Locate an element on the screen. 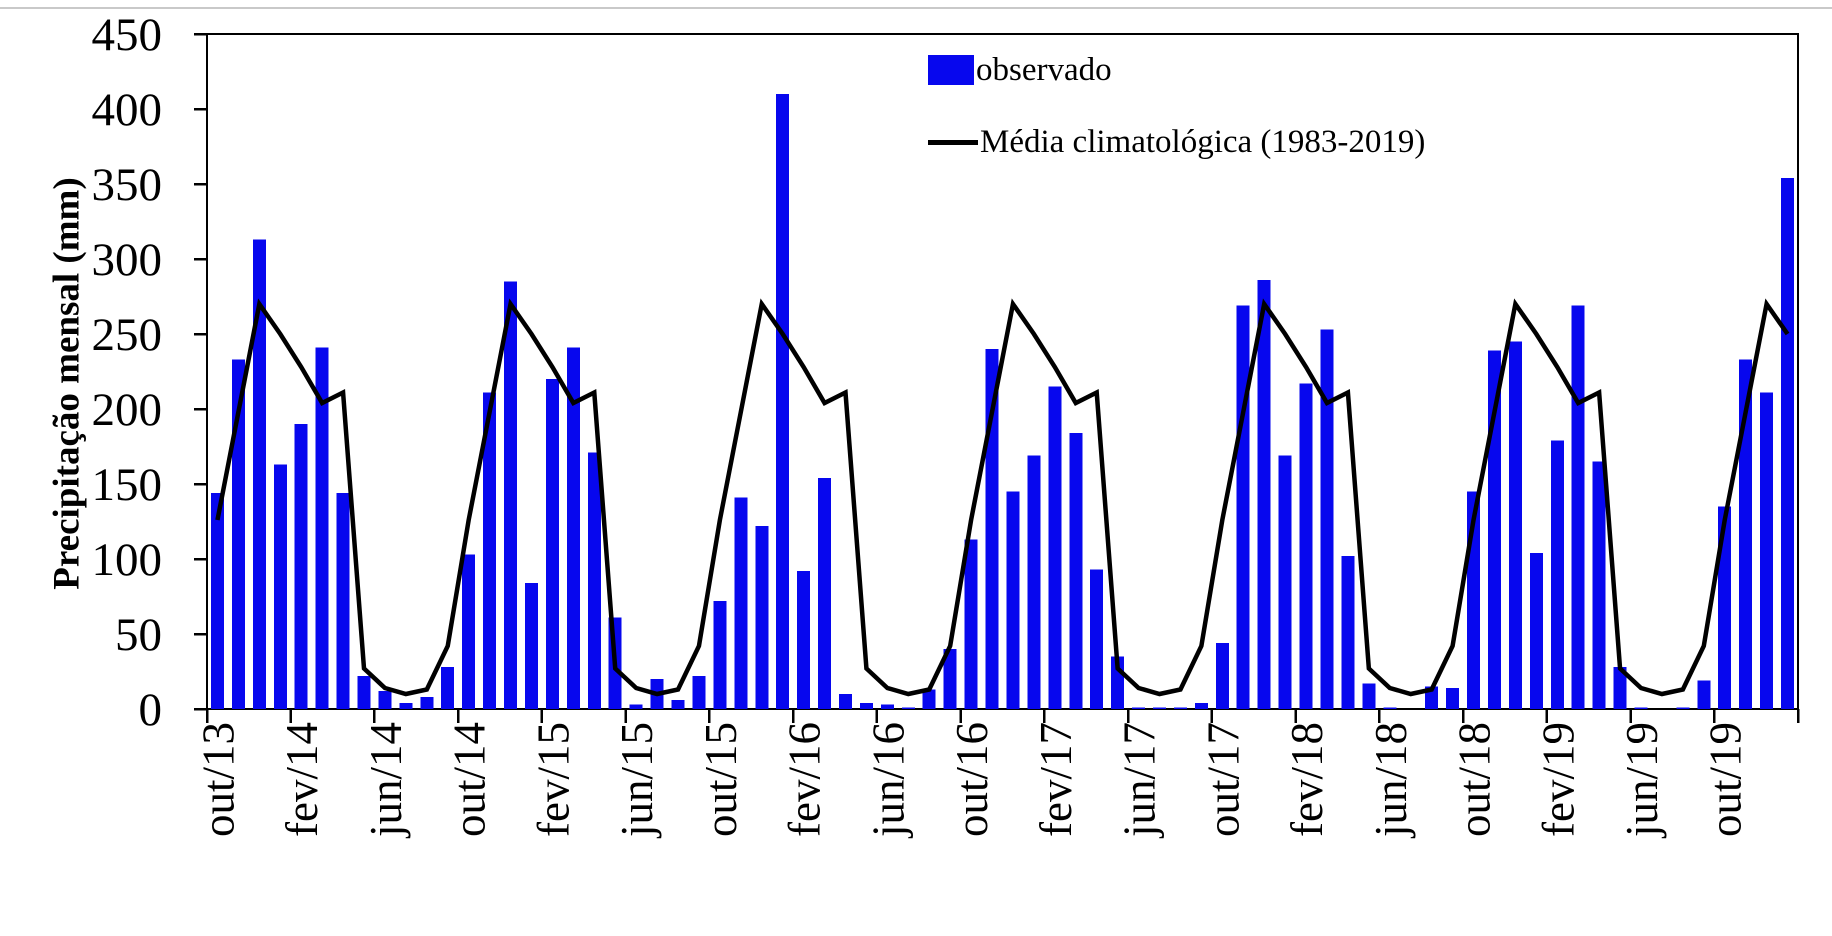  bar-mar/18 is located at coordinates (1327, 519).